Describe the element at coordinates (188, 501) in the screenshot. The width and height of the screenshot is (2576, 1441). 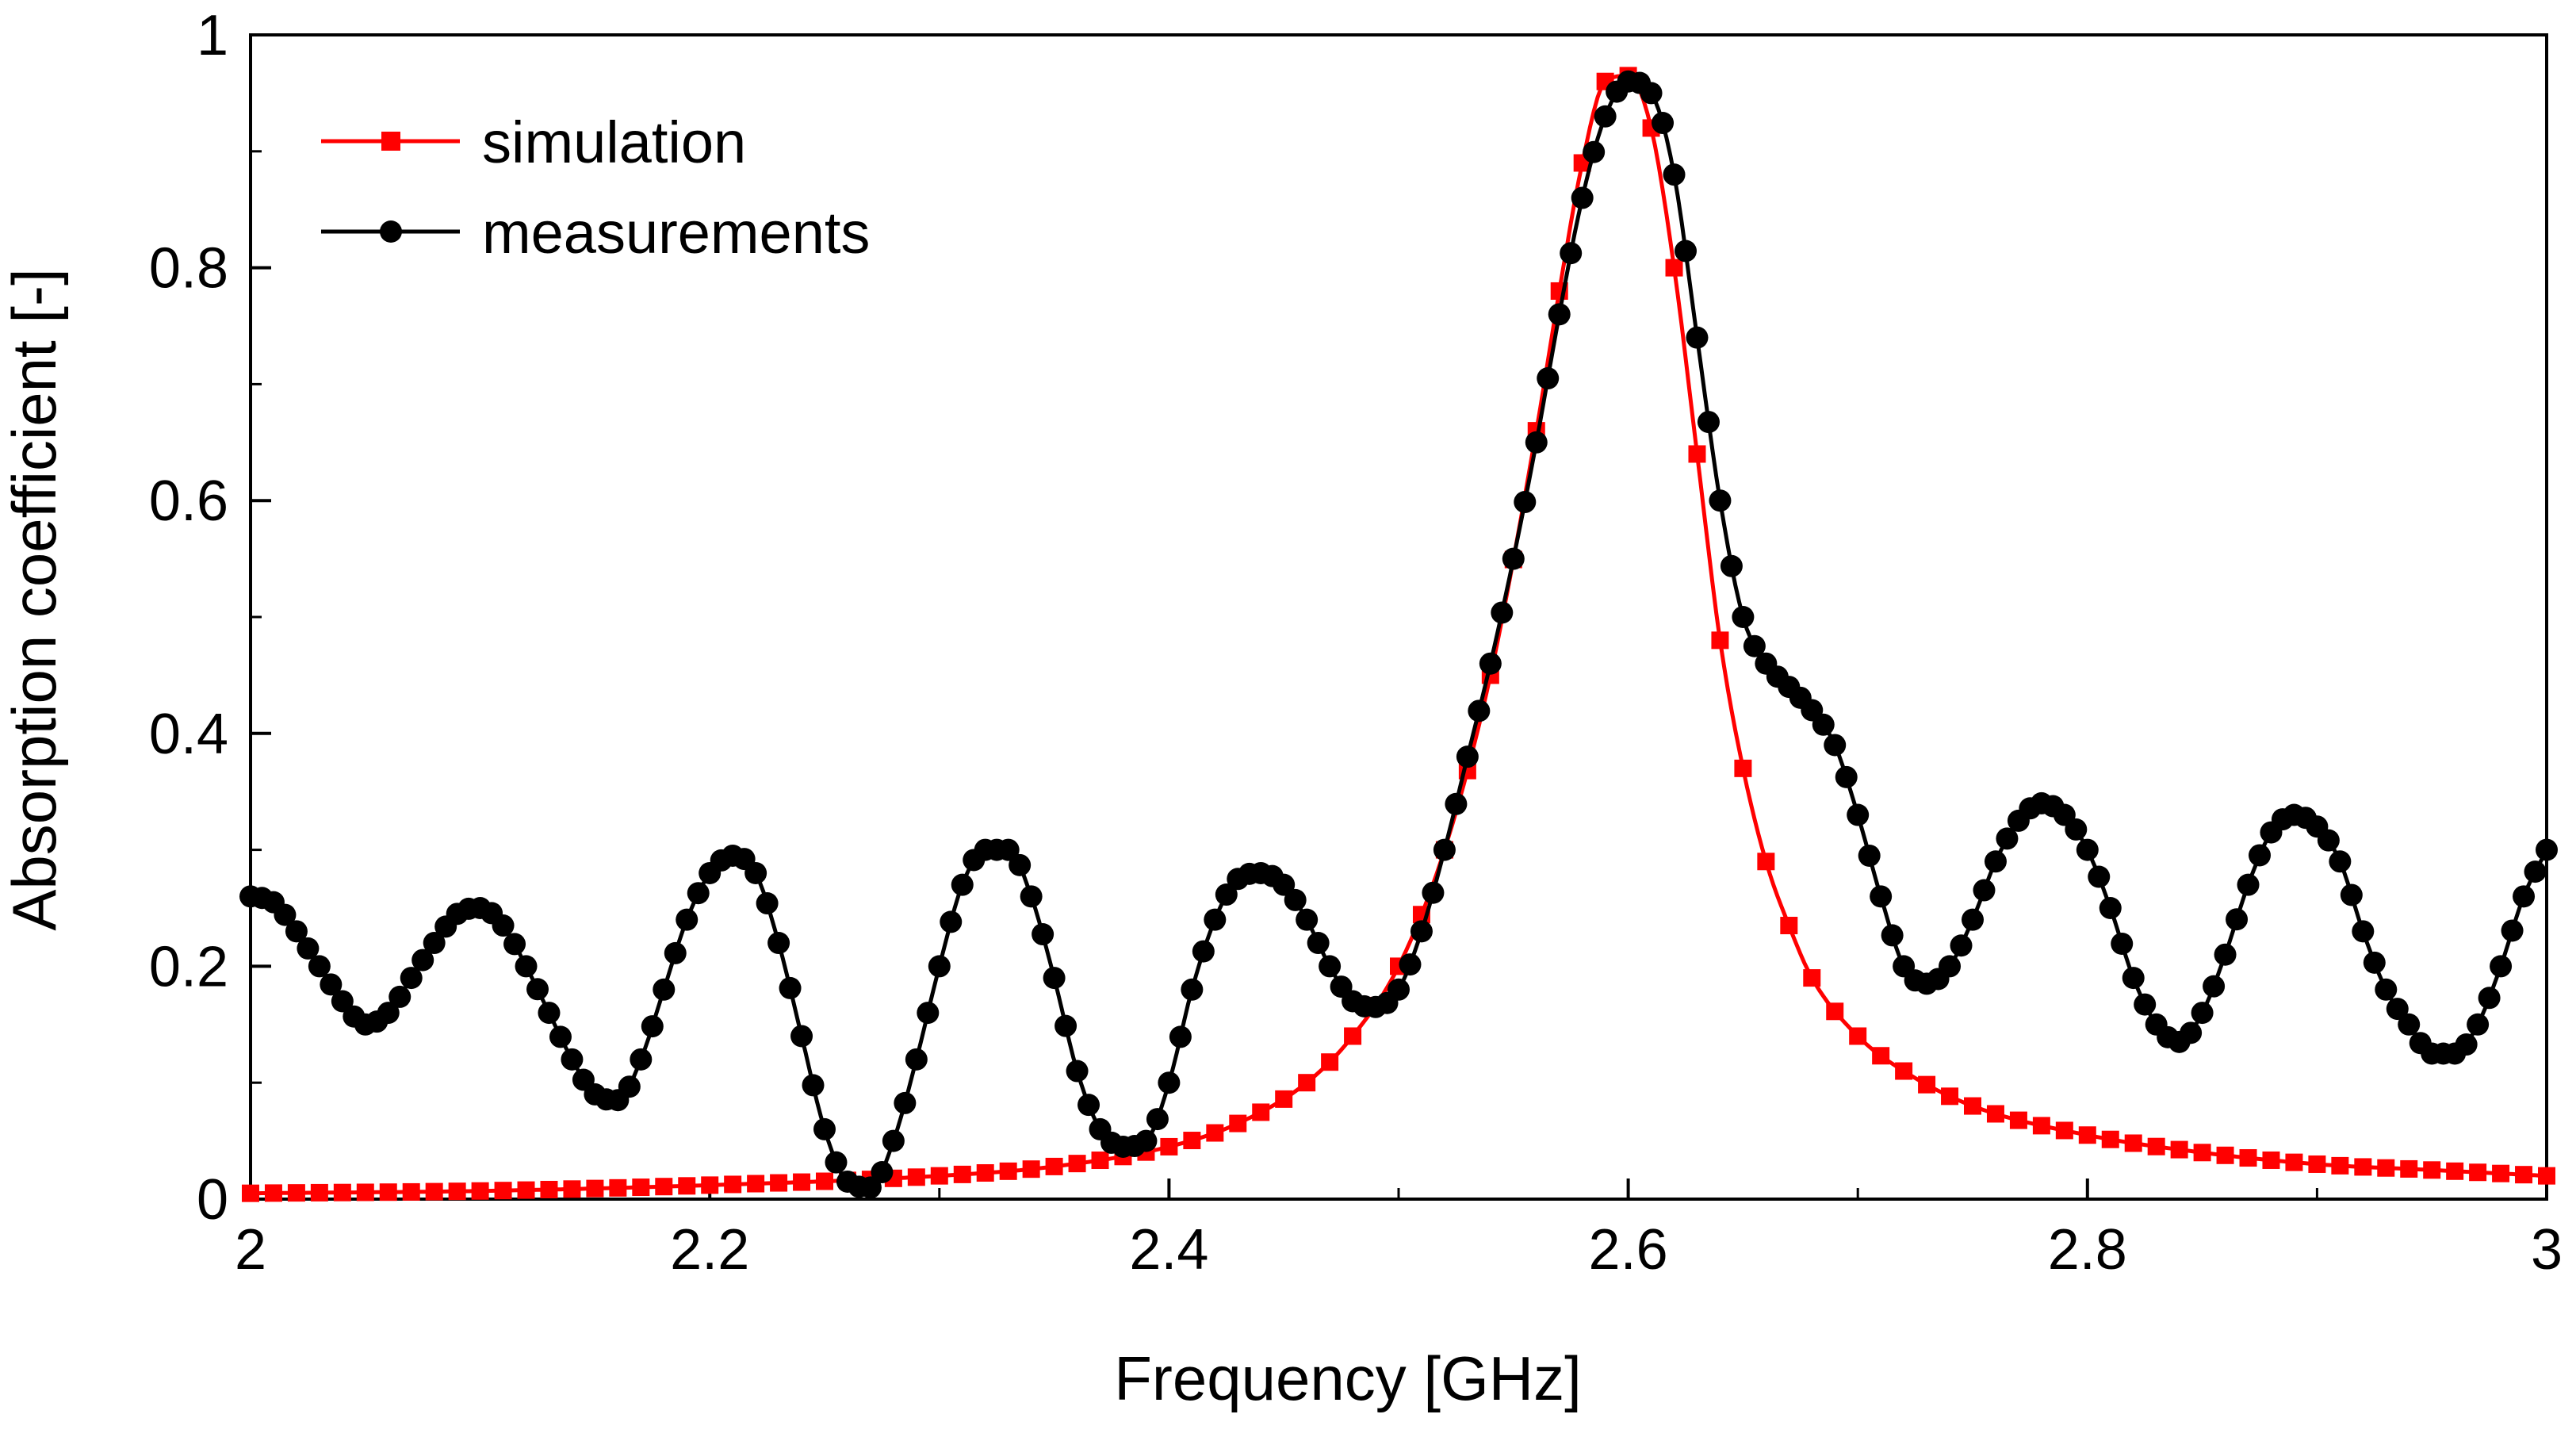
I see `y-tick-label: 0.6` at that location.